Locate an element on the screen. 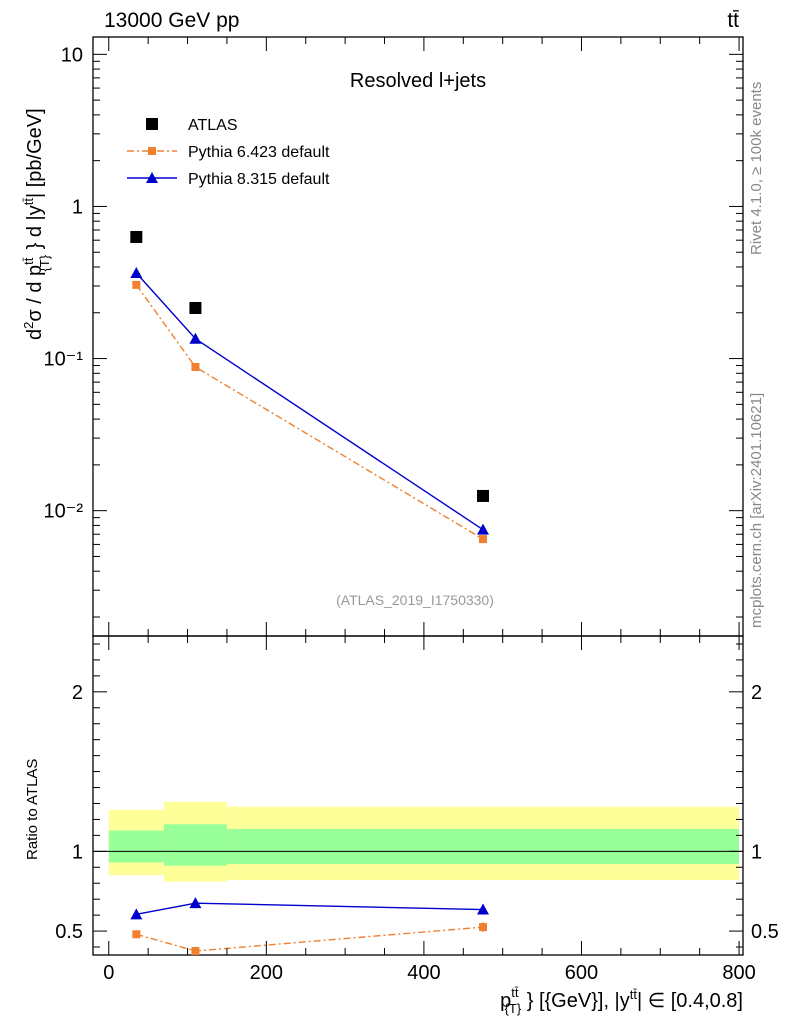 The height and width of the screenshot is (1024, 786). legend-label: Pythia 8.315 default is located at coordinates (259, 179).